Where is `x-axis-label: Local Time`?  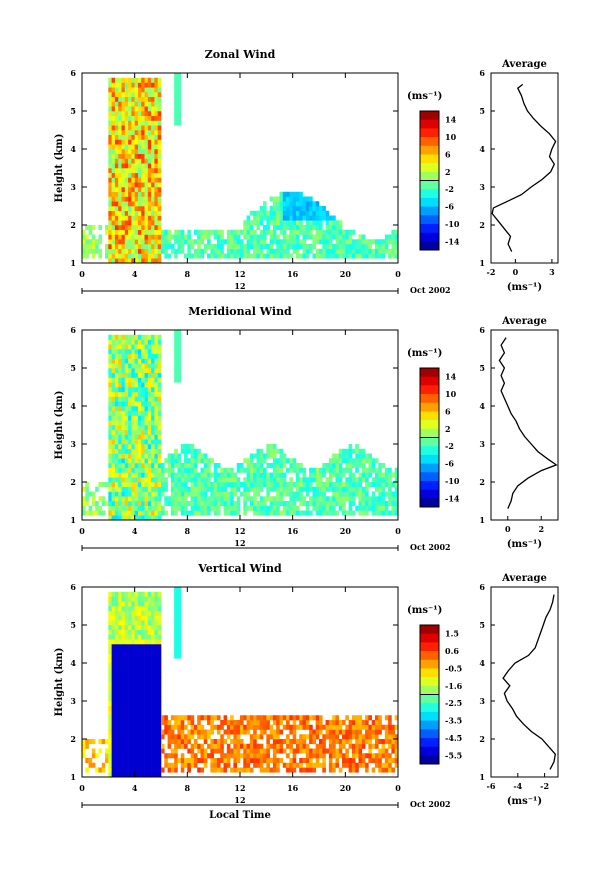
x-axis-label: Local Time is located at coordinates (240, 815).